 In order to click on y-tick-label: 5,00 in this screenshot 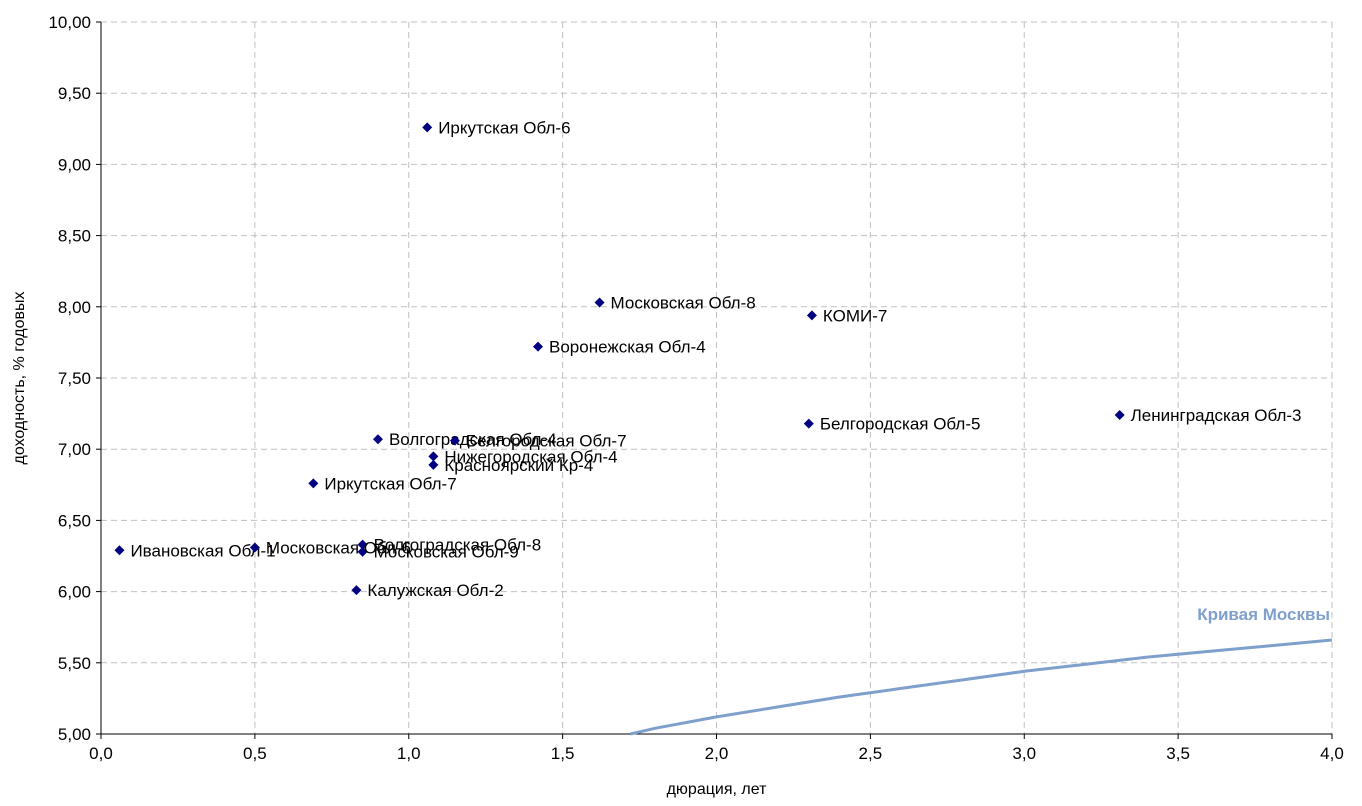, I will do `click(74, 734)`.